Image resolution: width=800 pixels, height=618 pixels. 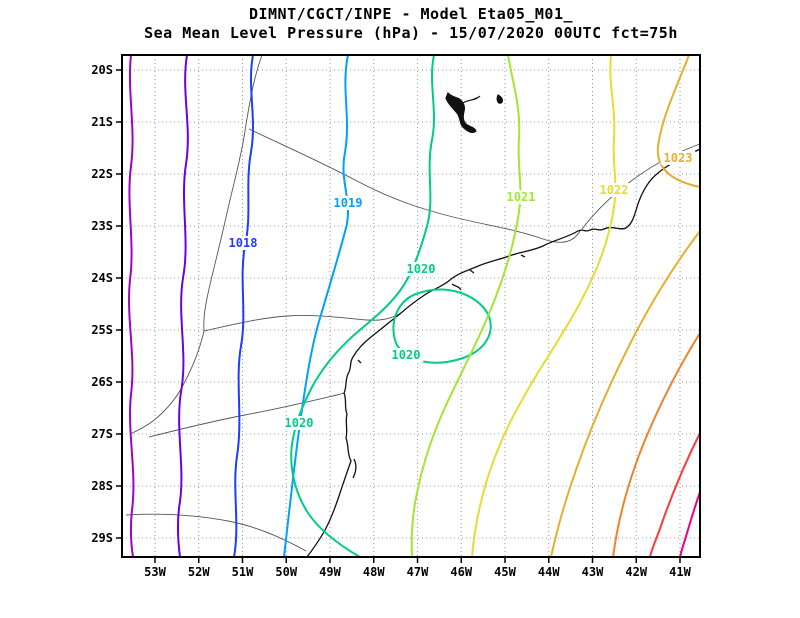 What do you see at coordinates (593, 572) in the screenshot?
I see `lon-tick-label: 43W` at bounding box center [593, 572].